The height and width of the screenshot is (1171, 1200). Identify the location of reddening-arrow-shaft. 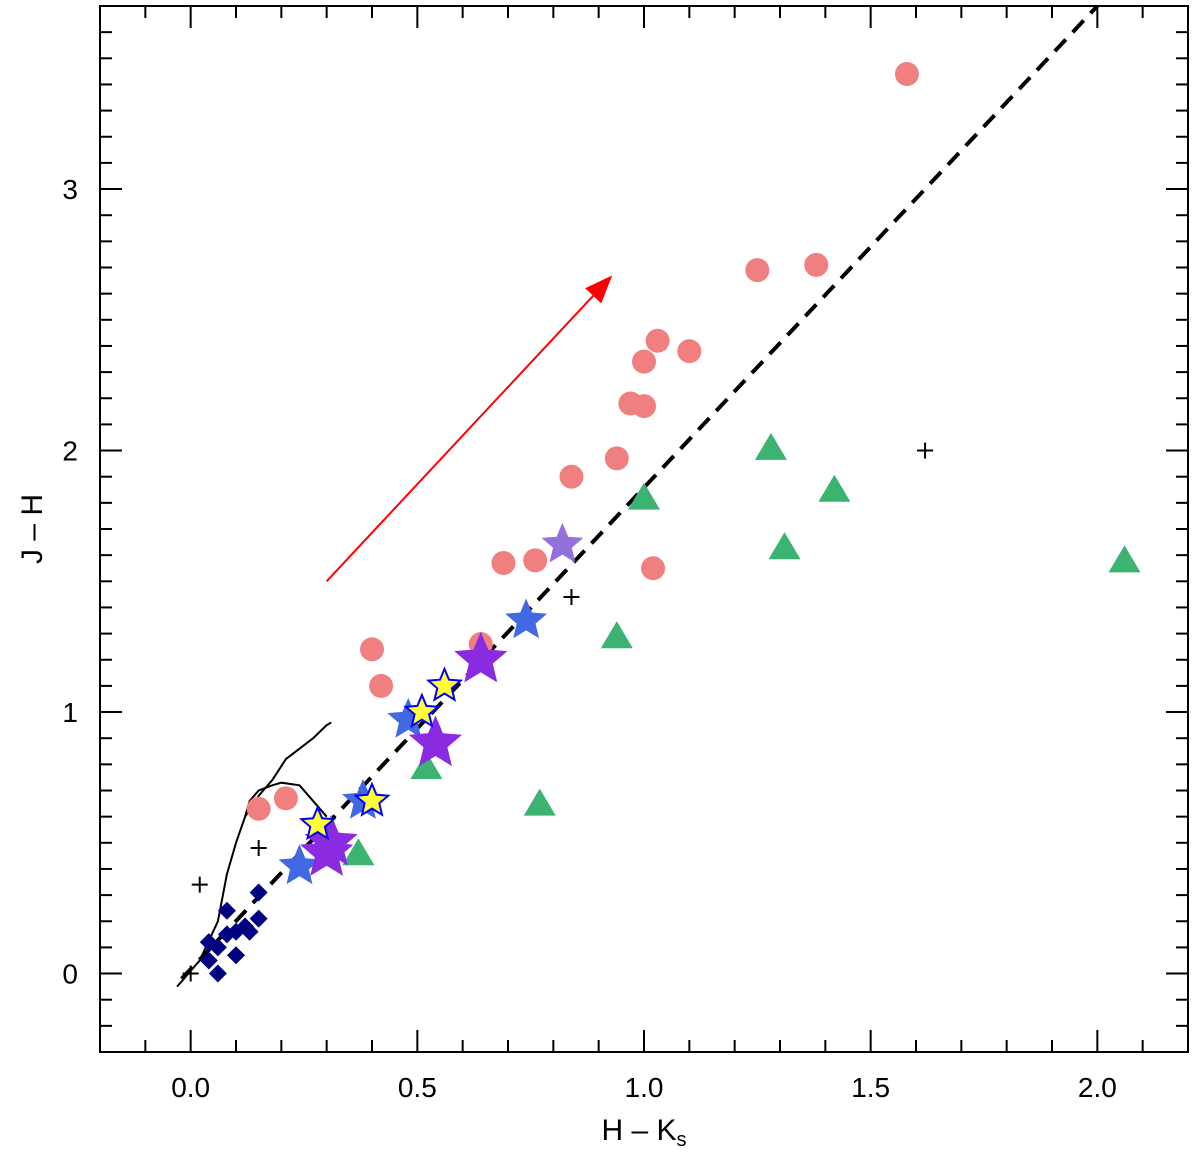
(459, 438).